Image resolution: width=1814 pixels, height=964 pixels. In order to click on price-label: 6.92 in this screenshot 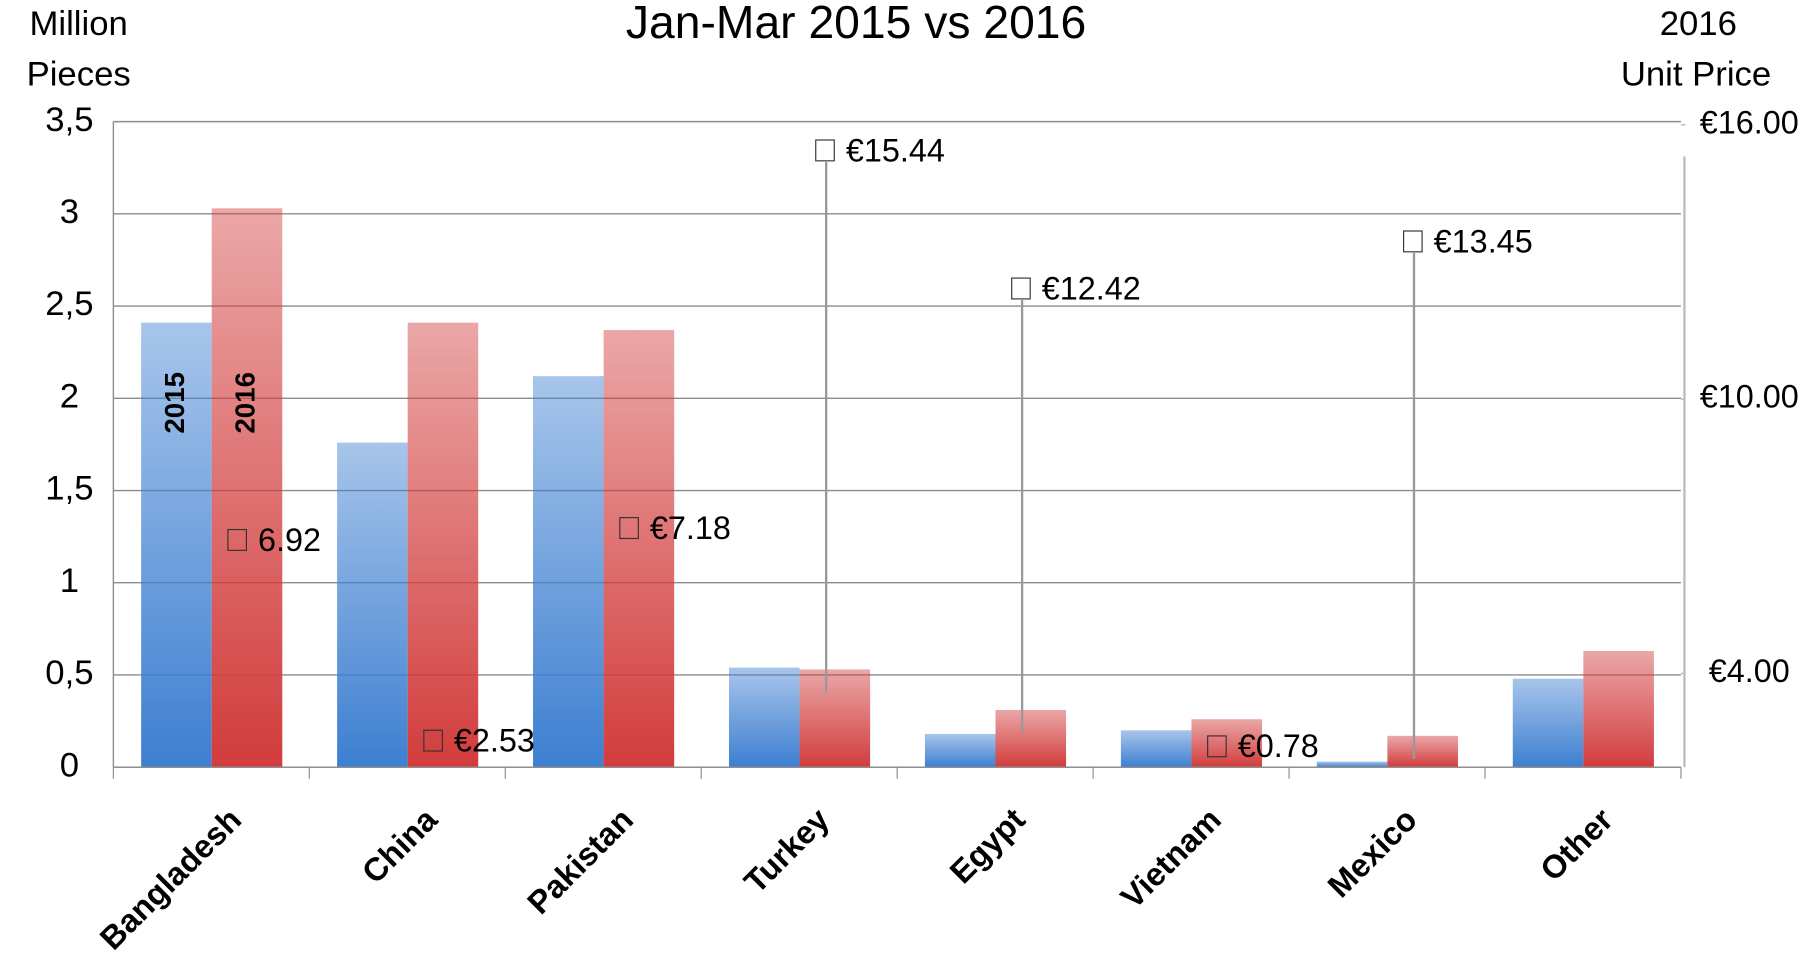, I will do `click(289, 540)`.